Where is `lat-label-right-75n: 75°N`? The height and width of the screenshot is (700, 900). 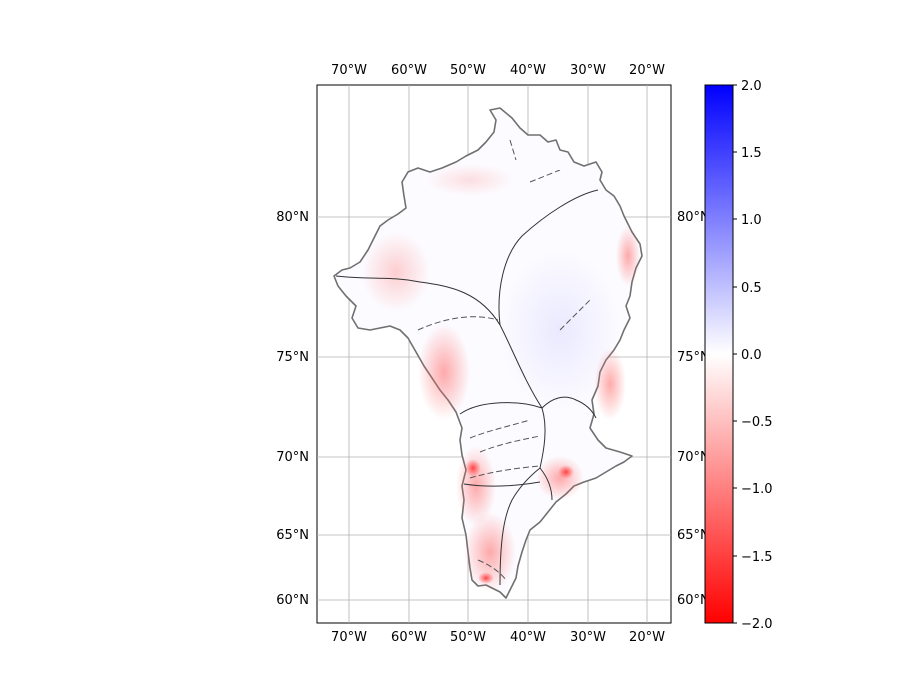 lat-label-right-75n: 75°N is located at coordinates (693, 357).